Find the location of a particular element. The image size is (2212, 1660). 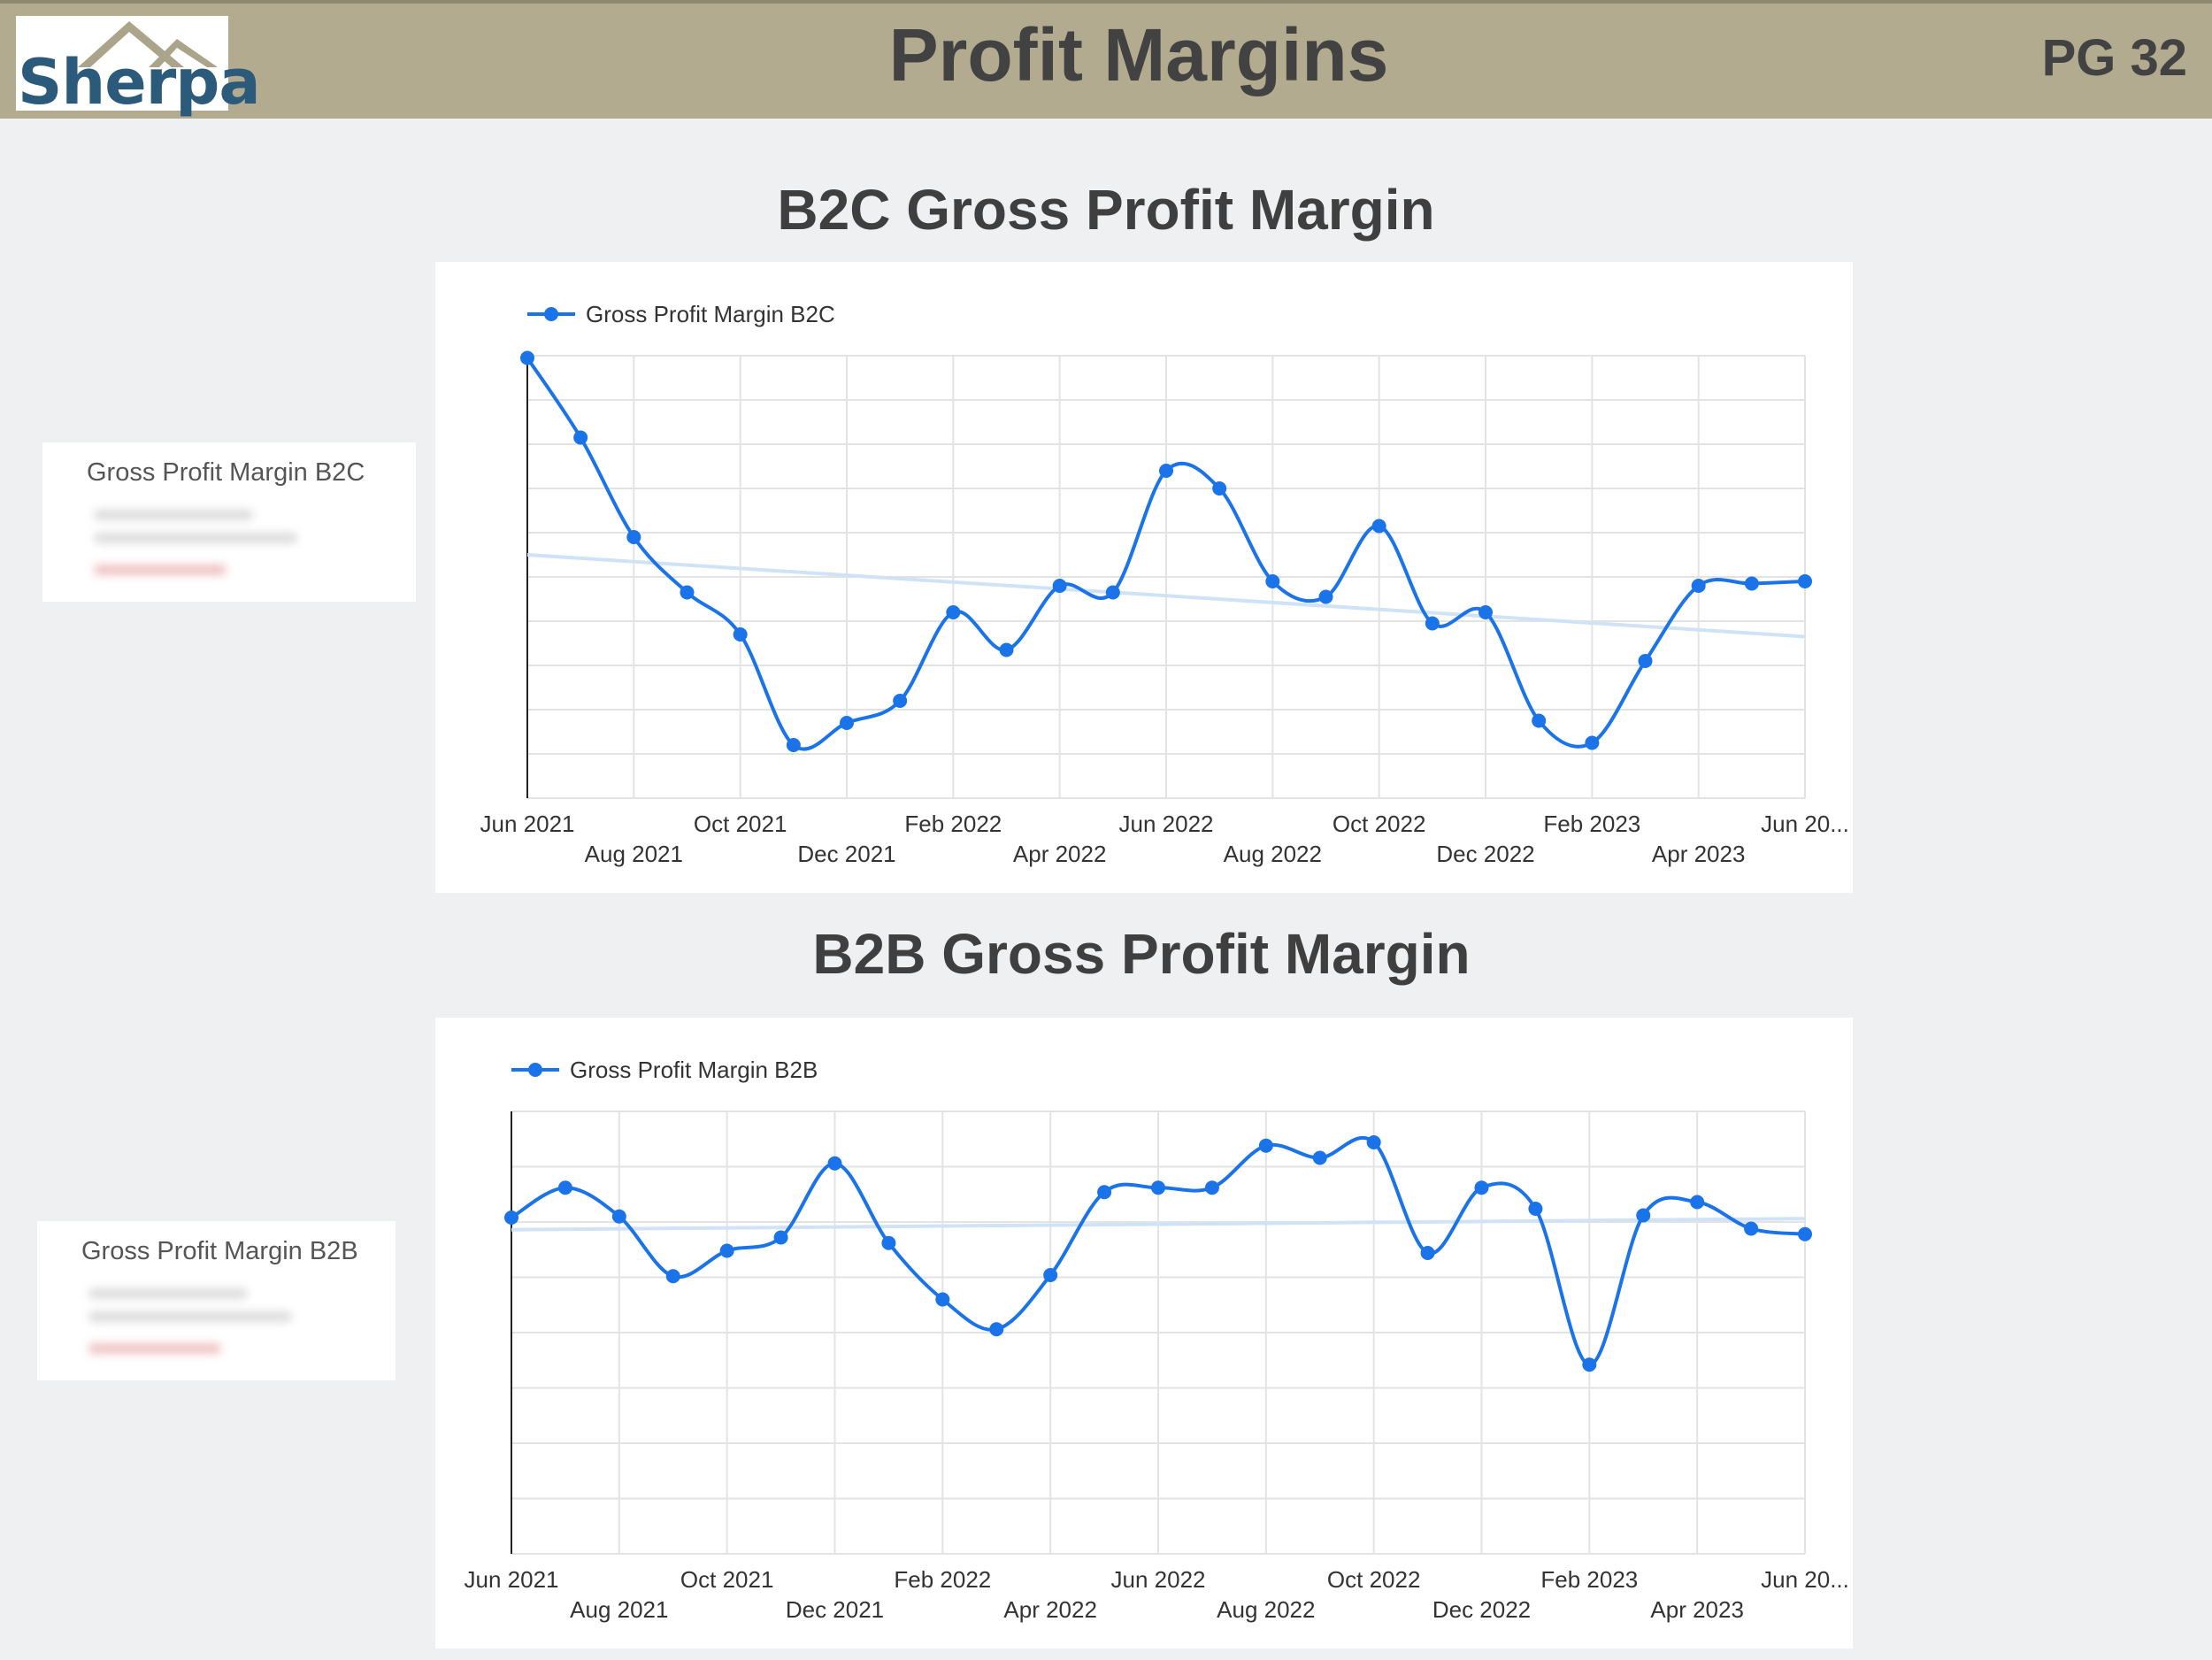

b2c-scorecard: Gross Profit Margin B2C is located at coordinates (229, 522).